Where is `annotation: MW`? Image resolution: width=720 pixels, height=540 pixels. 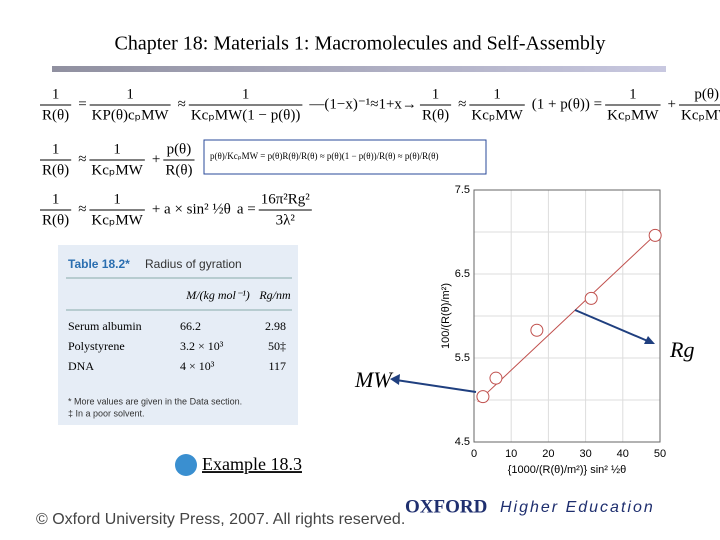
annotation: MW is located at coordinates (373, 379).